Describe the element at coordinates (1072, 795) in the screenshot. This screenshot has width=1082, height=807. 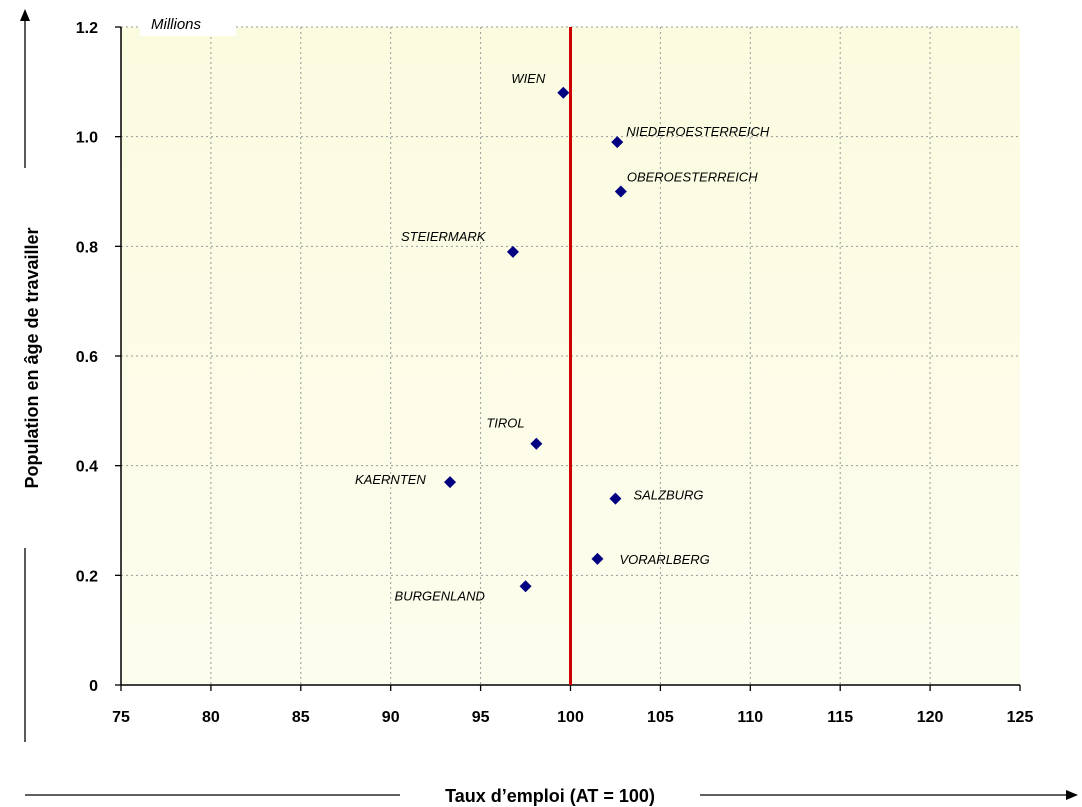
I see `x-title-arrow-head` at that location.